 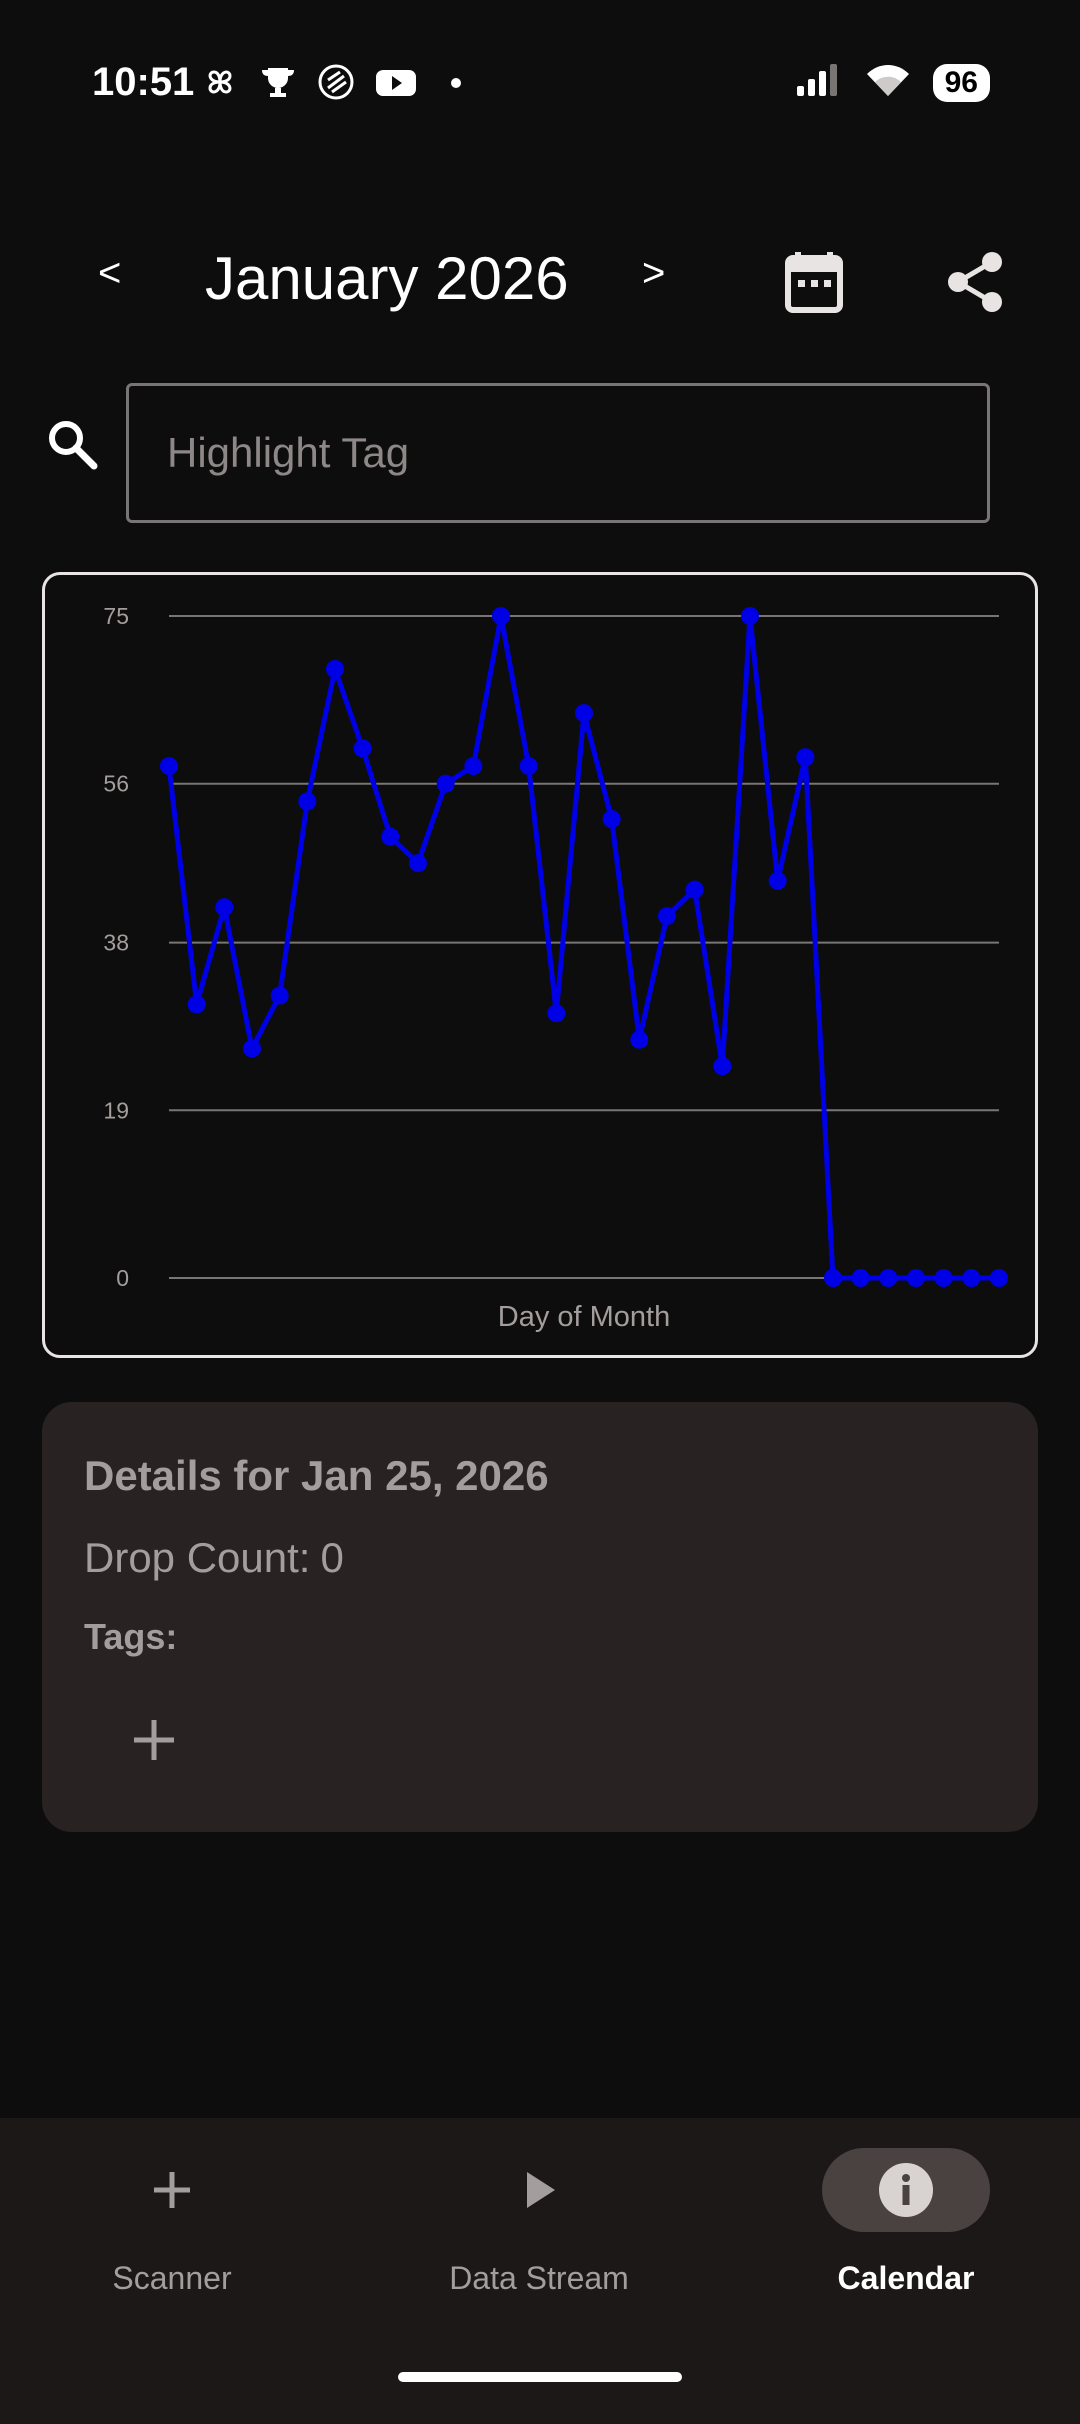 What do you see at coordinates (172, 2278) in the screenshot?
I see `nav-scanner-label: Scanner` at bounding box center [172, 2278].